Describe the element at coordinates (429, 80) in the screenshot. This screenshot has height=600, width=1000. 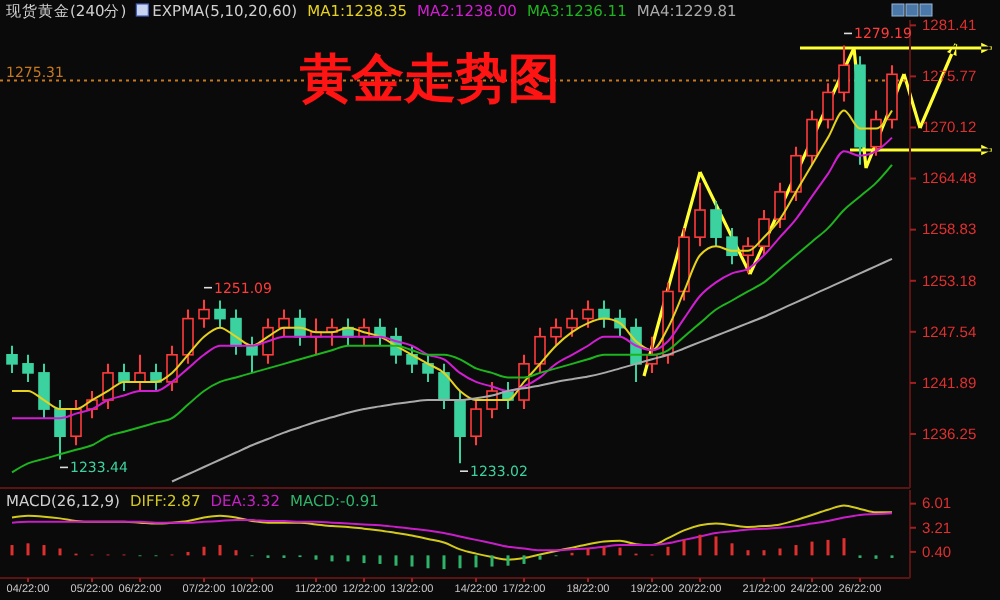
I see `text: 黄金走势图` at that location.